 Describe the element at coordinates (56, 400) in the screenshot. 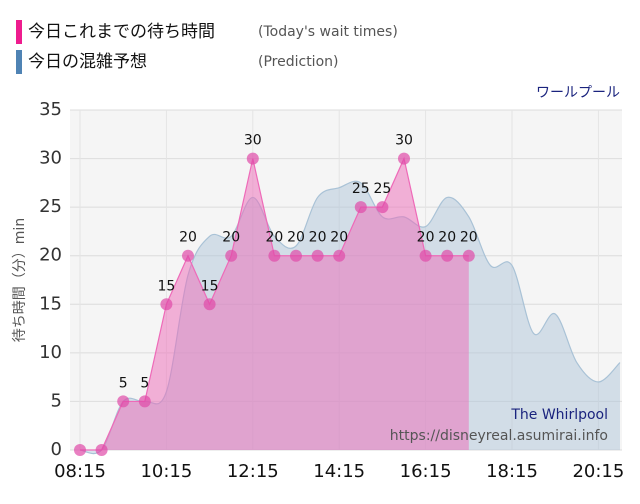

I see `y-tick-label: 5` at that location.